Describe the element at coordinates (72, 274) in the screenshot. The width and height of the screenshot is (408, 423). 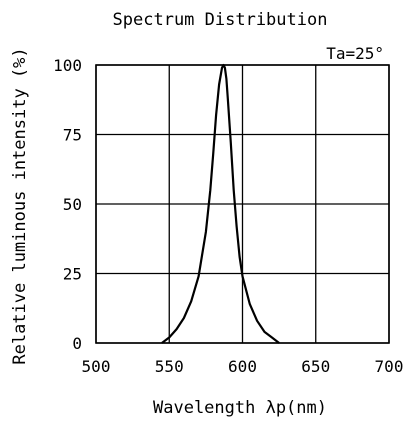
I see `y-tick-25: 25` at that location.